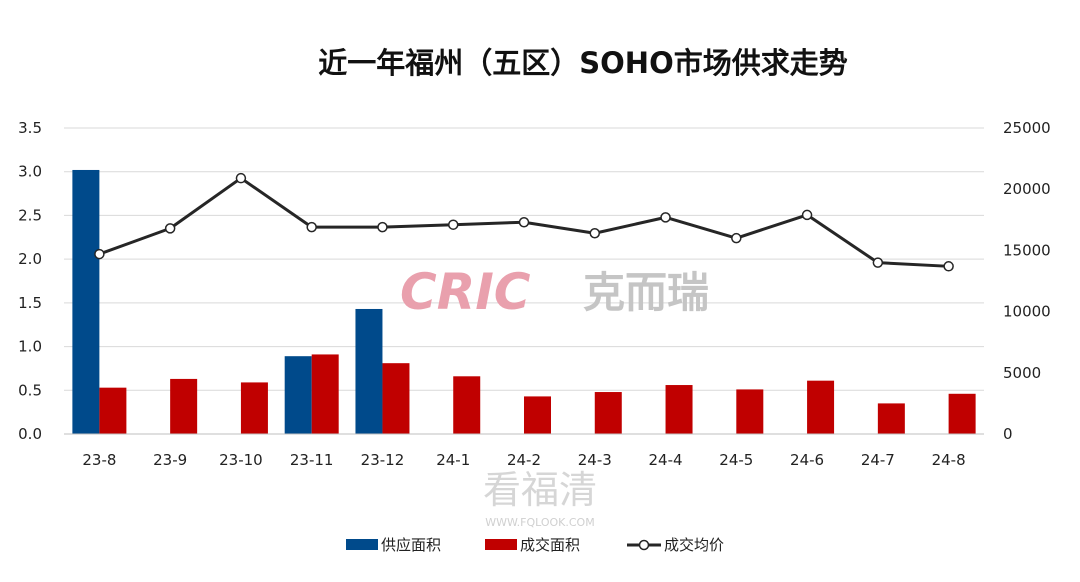 The image size is (1080, 582). Describe the element at coordinates (539, 522) in the screenshot. I see `site-watermark-url: WWW.FQLOOK.COM` at that location.